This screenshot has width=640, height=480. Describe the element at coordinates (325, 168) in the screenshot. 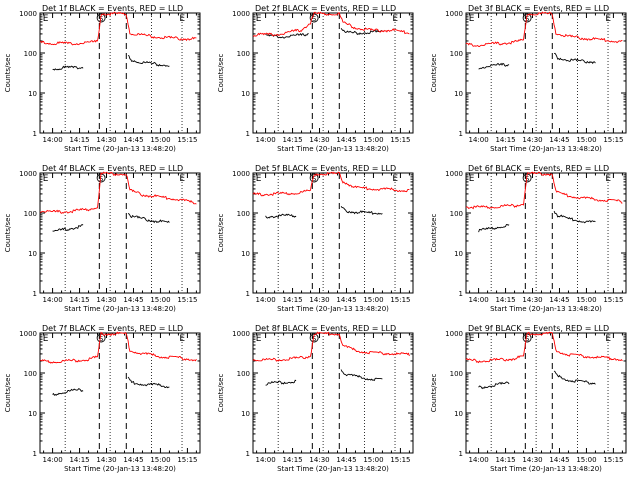

I see `panel-title: Det 5f BLACK = Events, RED = LLD` at that location.